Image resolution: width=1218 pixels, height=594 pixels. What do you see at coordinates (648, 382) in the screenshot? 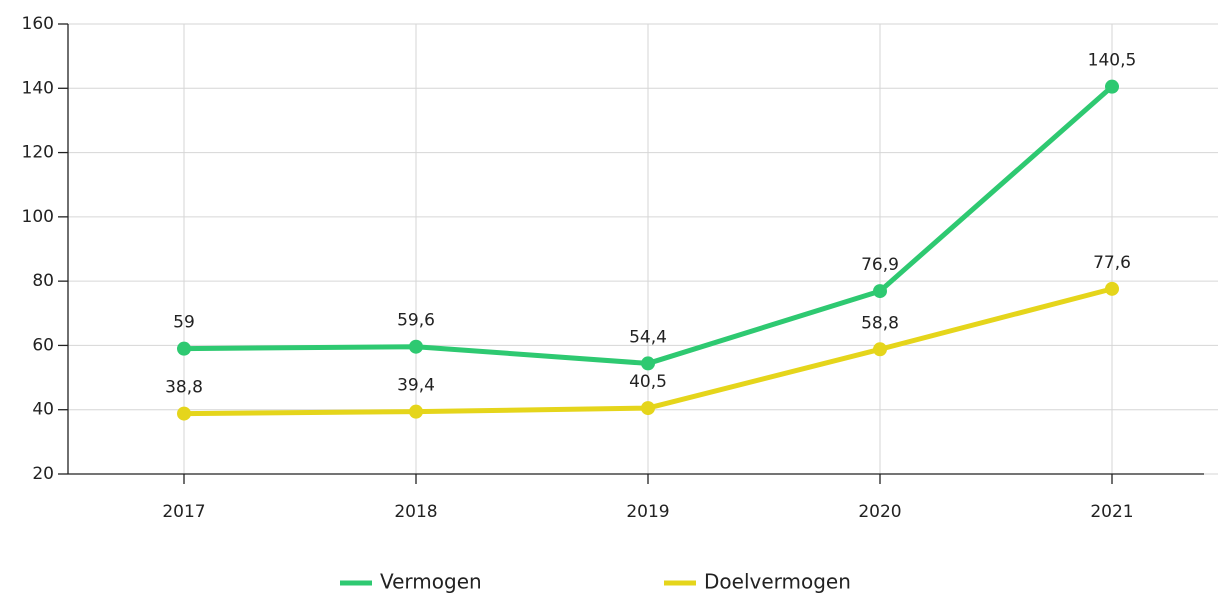
I see `data-label: 40,5` at bounding box center [648, 382].